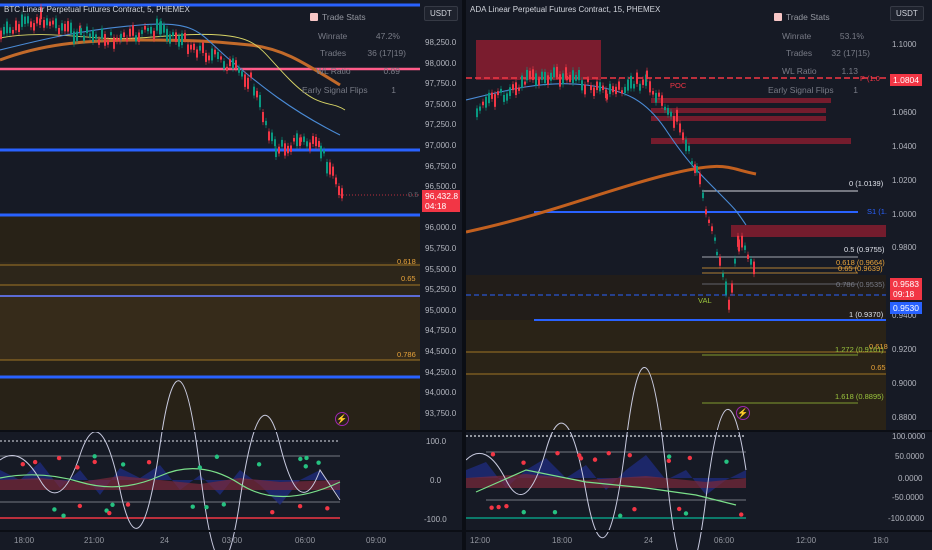  What do you see at coordinates (724, 540) in the screenshot?
I see `time-axis-label: 06:00` at bounding box center [724, 540].